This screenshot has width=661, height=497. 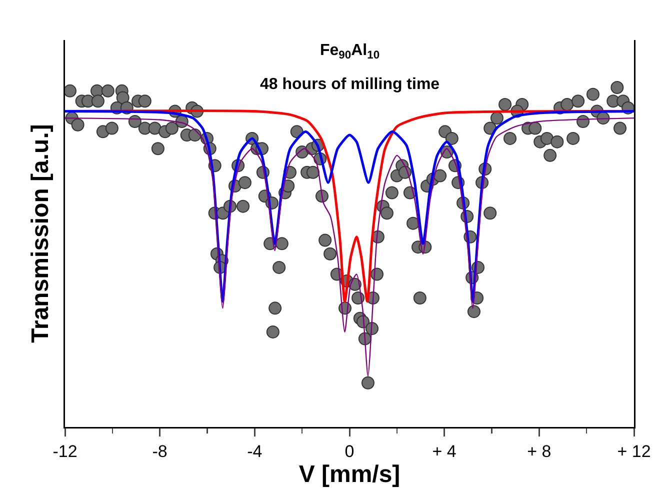 What do you see at coordinates (254, 451) in the screenshot?
I see `x-tick-label: -4` at bounding box center [254, 451].